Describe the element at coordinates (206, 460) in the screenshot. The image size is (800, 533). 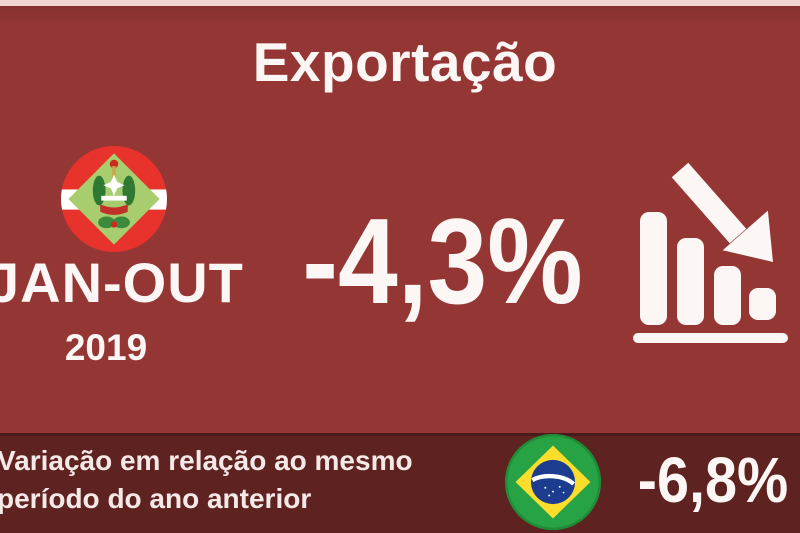
I see `footer-caption-line1: Variação em relação ao mesmo` at that location.